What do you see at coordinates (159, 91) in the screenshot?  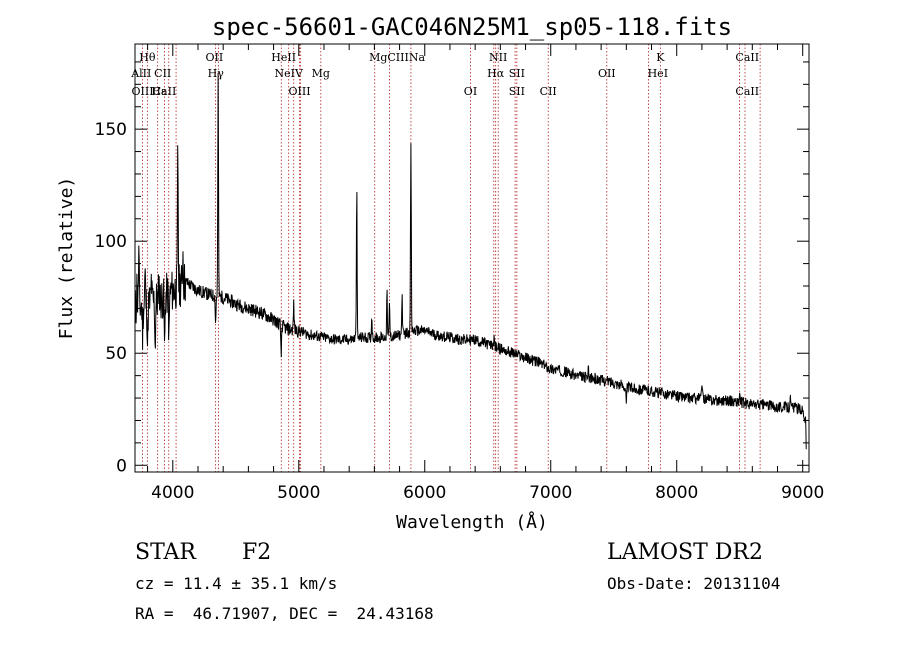 I see `spectral-line-label: Hε` at bounding box center [159, 91].